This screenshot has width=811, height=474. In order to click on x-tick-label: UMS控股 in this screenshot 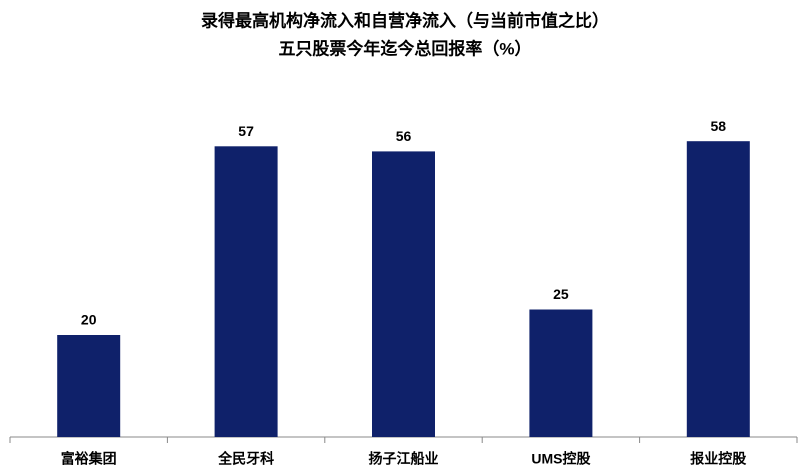, I will do `click(561, 459)`.